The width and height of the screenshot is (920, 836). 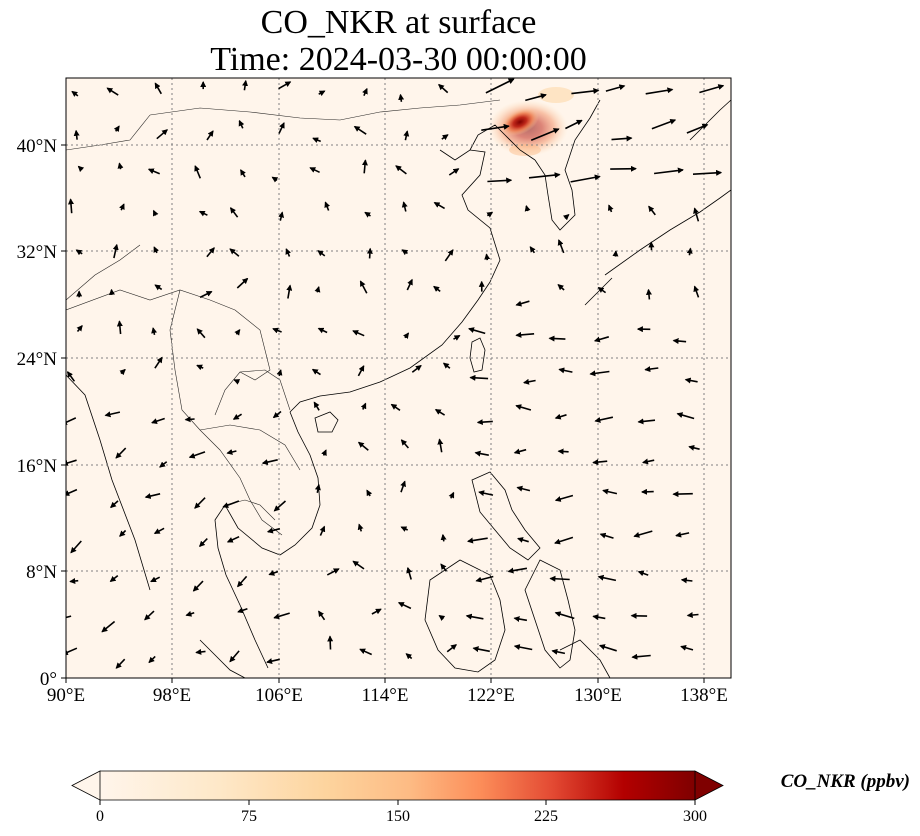 I want to click on lon-tick-label: 98°E, so click(x=172, y=695).